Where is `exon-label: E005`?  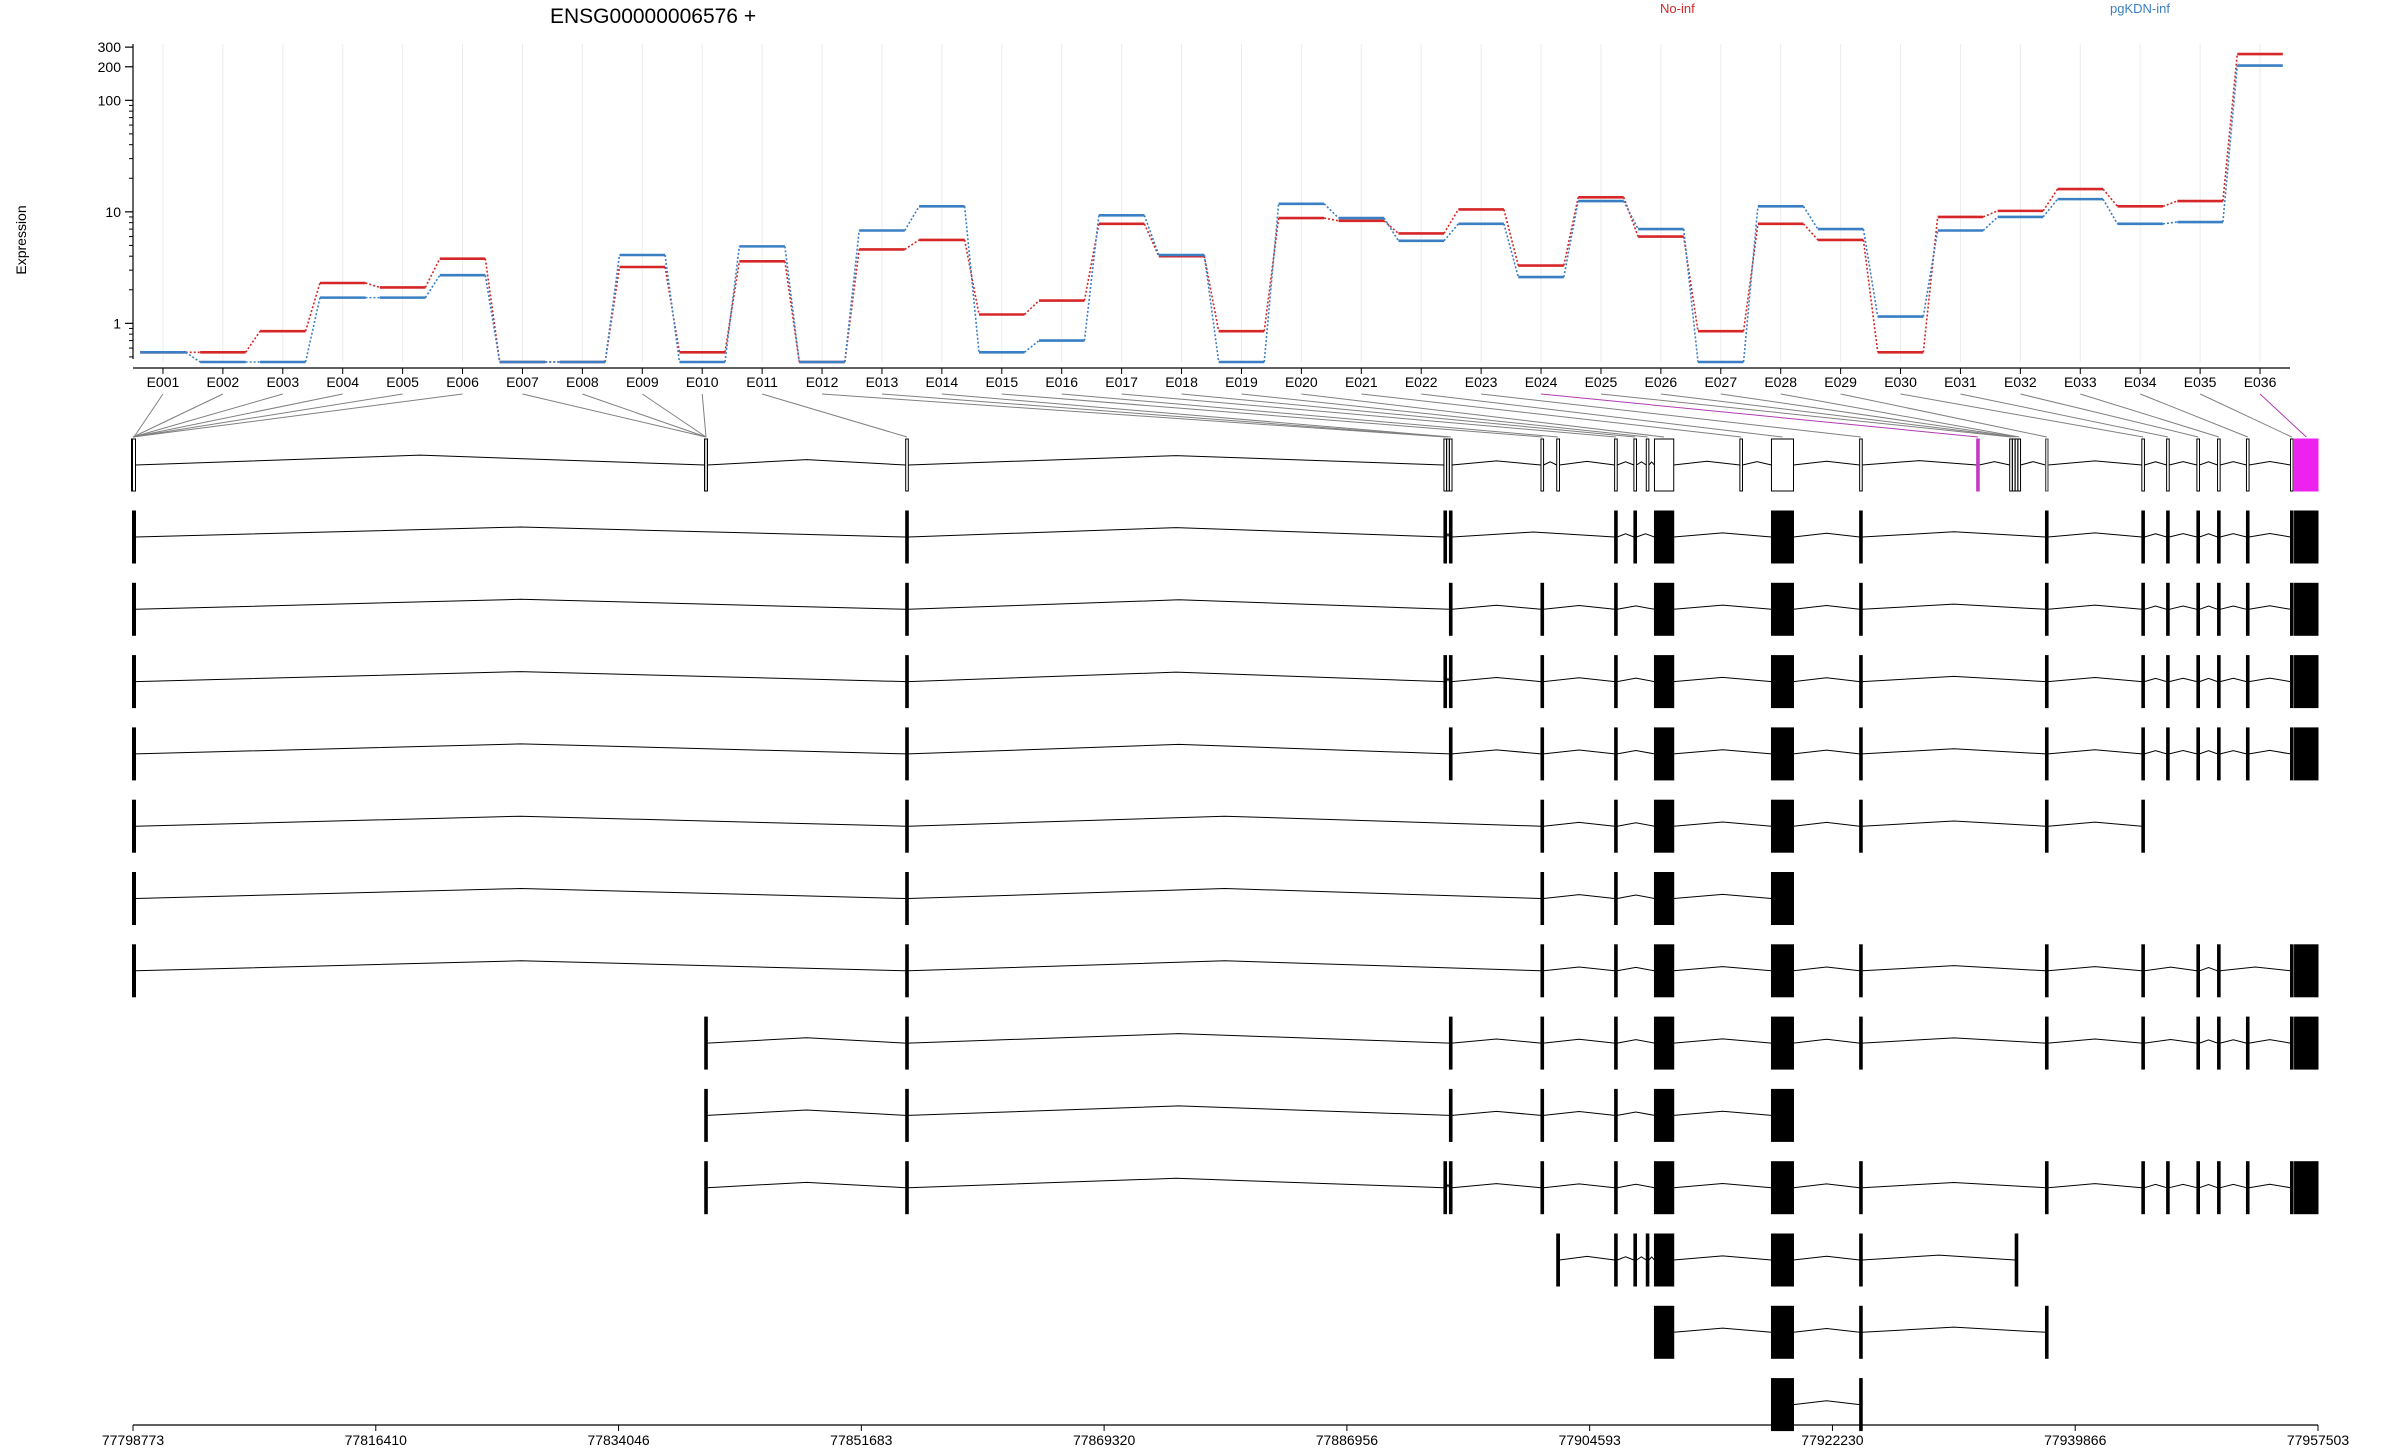
exon-label: E005 is located at coordinates (402, 382).